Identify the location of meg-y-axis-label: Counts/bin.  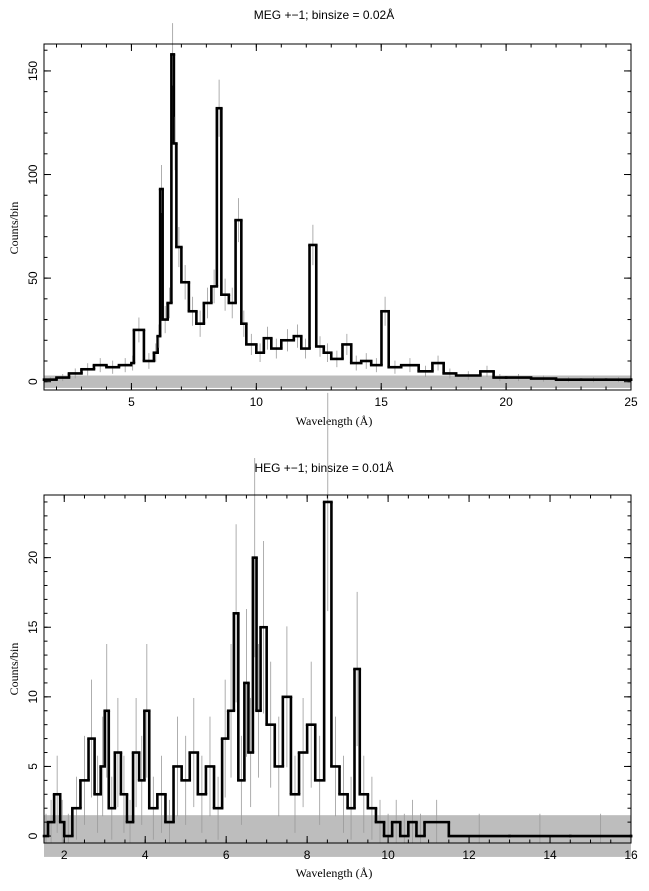
(14, 228).